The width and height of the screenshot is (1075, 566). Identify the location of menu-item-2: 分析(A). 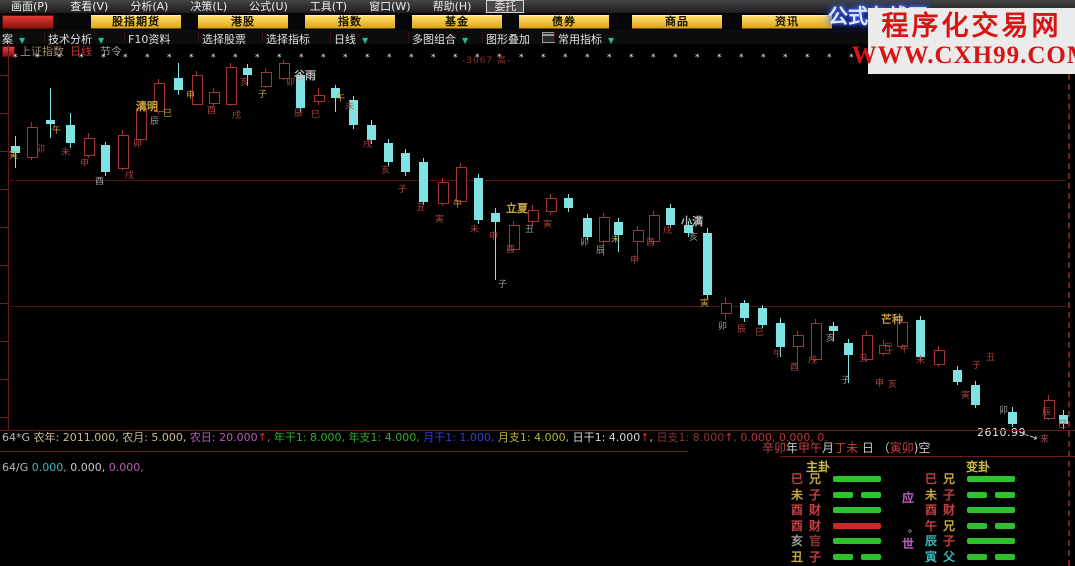
(149, 6).